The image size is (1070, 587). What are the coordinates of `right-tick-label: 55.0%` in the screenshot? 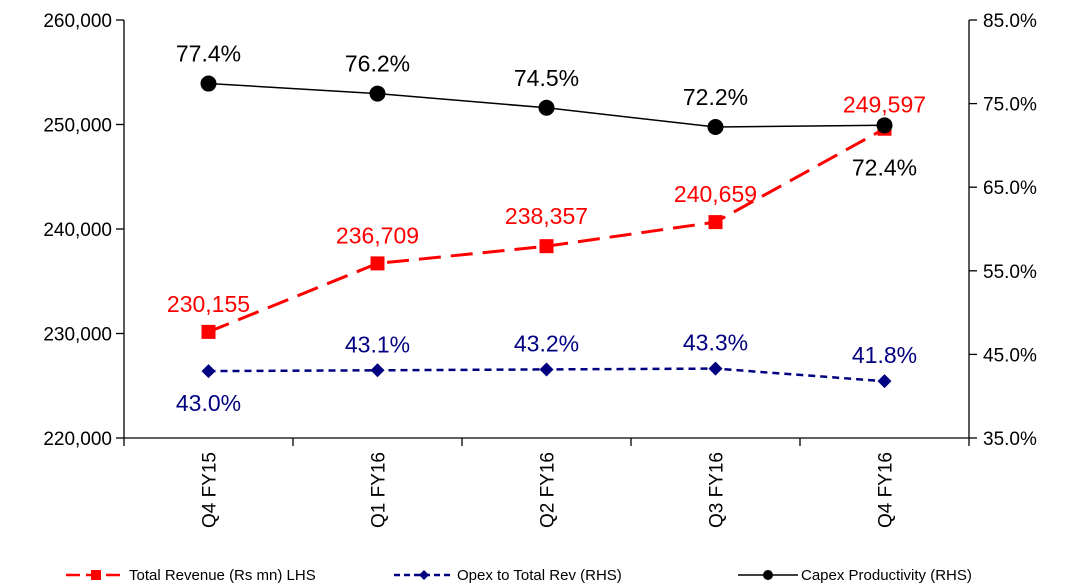 It's located at (1010, 272).